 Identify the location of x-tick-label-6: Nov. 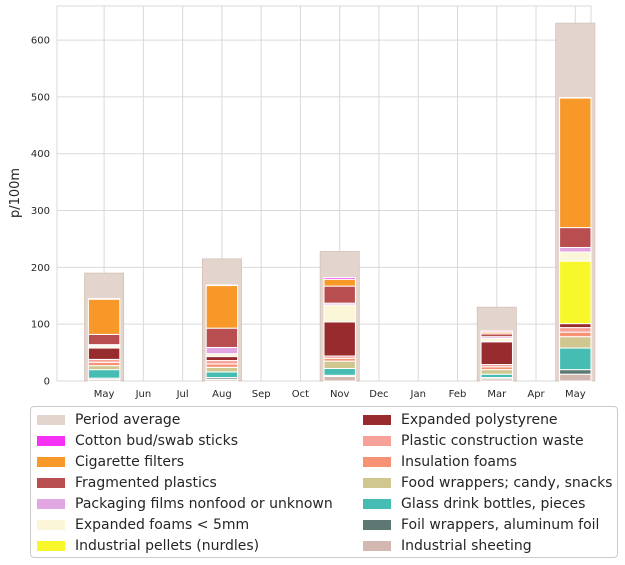
(340, 394).